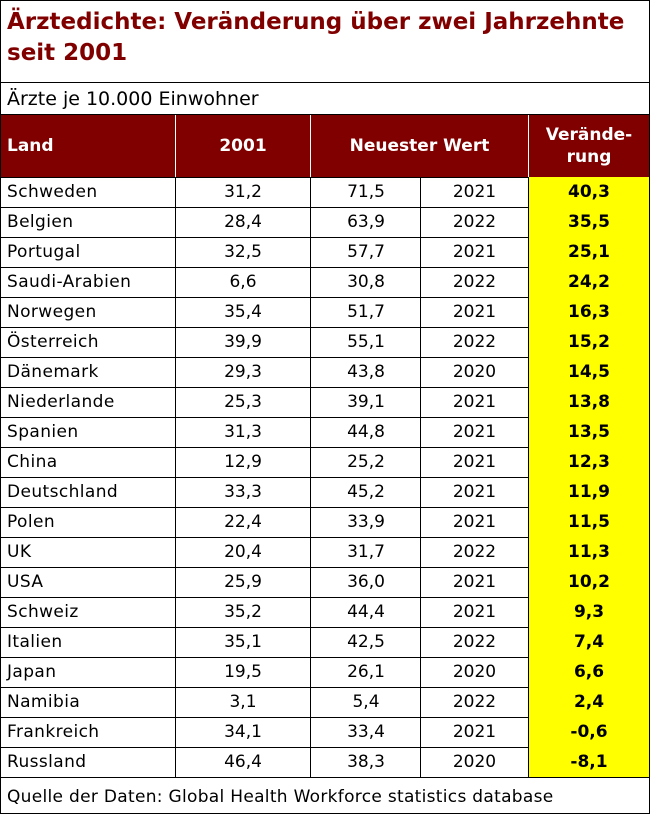 The height and width of the screenshot is (814, 650). I want to click on land-cell: Italien, so click(35, 642).